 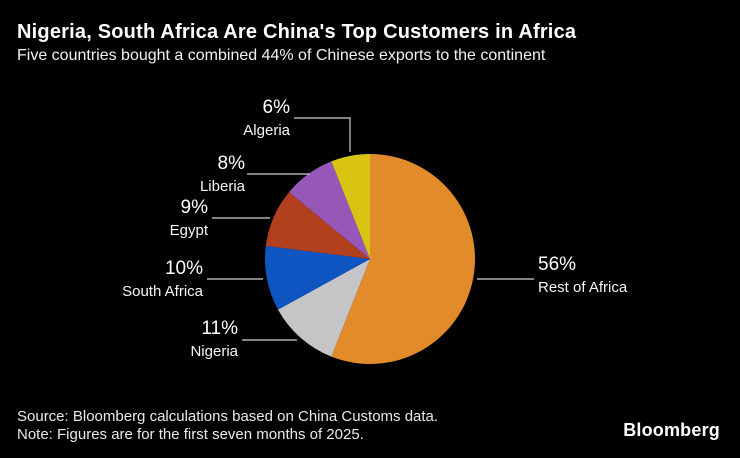 I want to click on pie-slice-algeria, so click(x=350, y=206).